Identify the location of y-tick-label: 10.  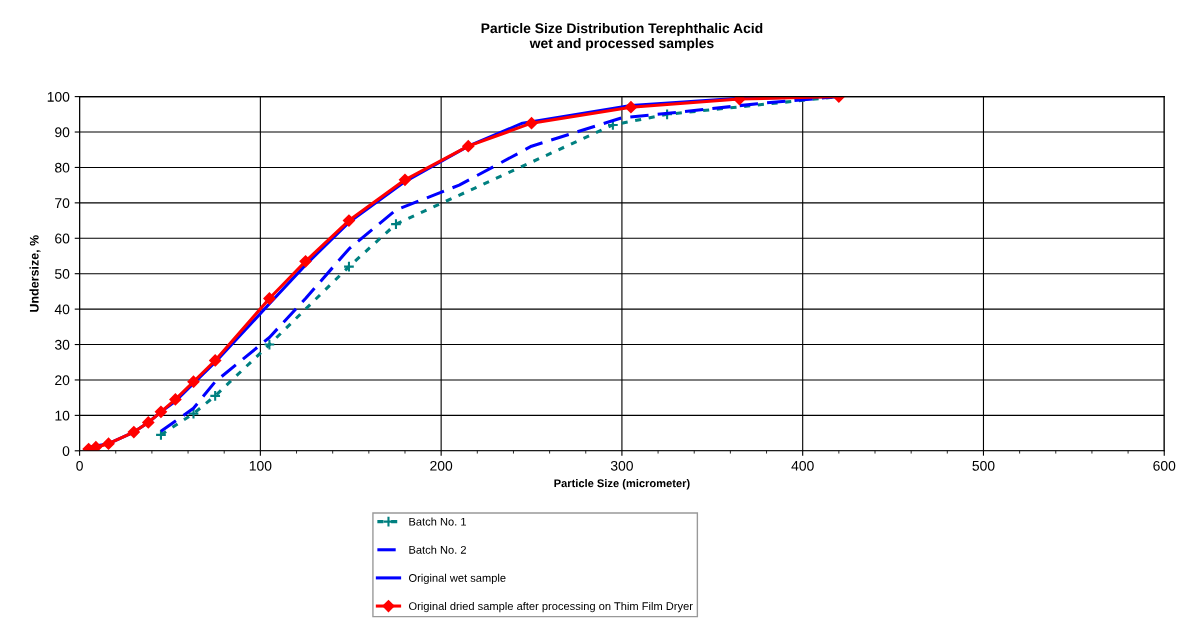
(62, 415).